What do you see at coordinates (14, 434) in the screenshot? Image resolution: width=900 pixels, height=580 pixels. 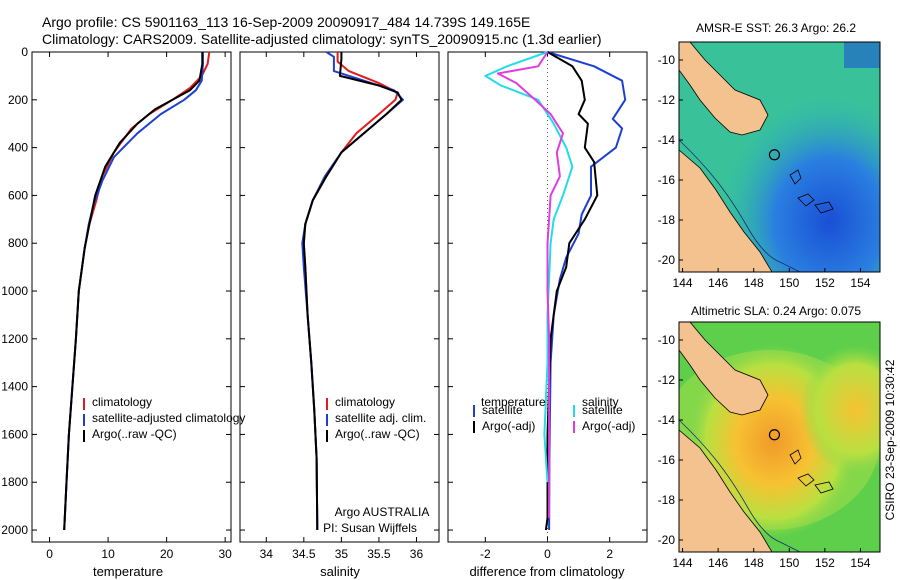 I see `y-tick-label: 1600` at bounding box center [14, 434].